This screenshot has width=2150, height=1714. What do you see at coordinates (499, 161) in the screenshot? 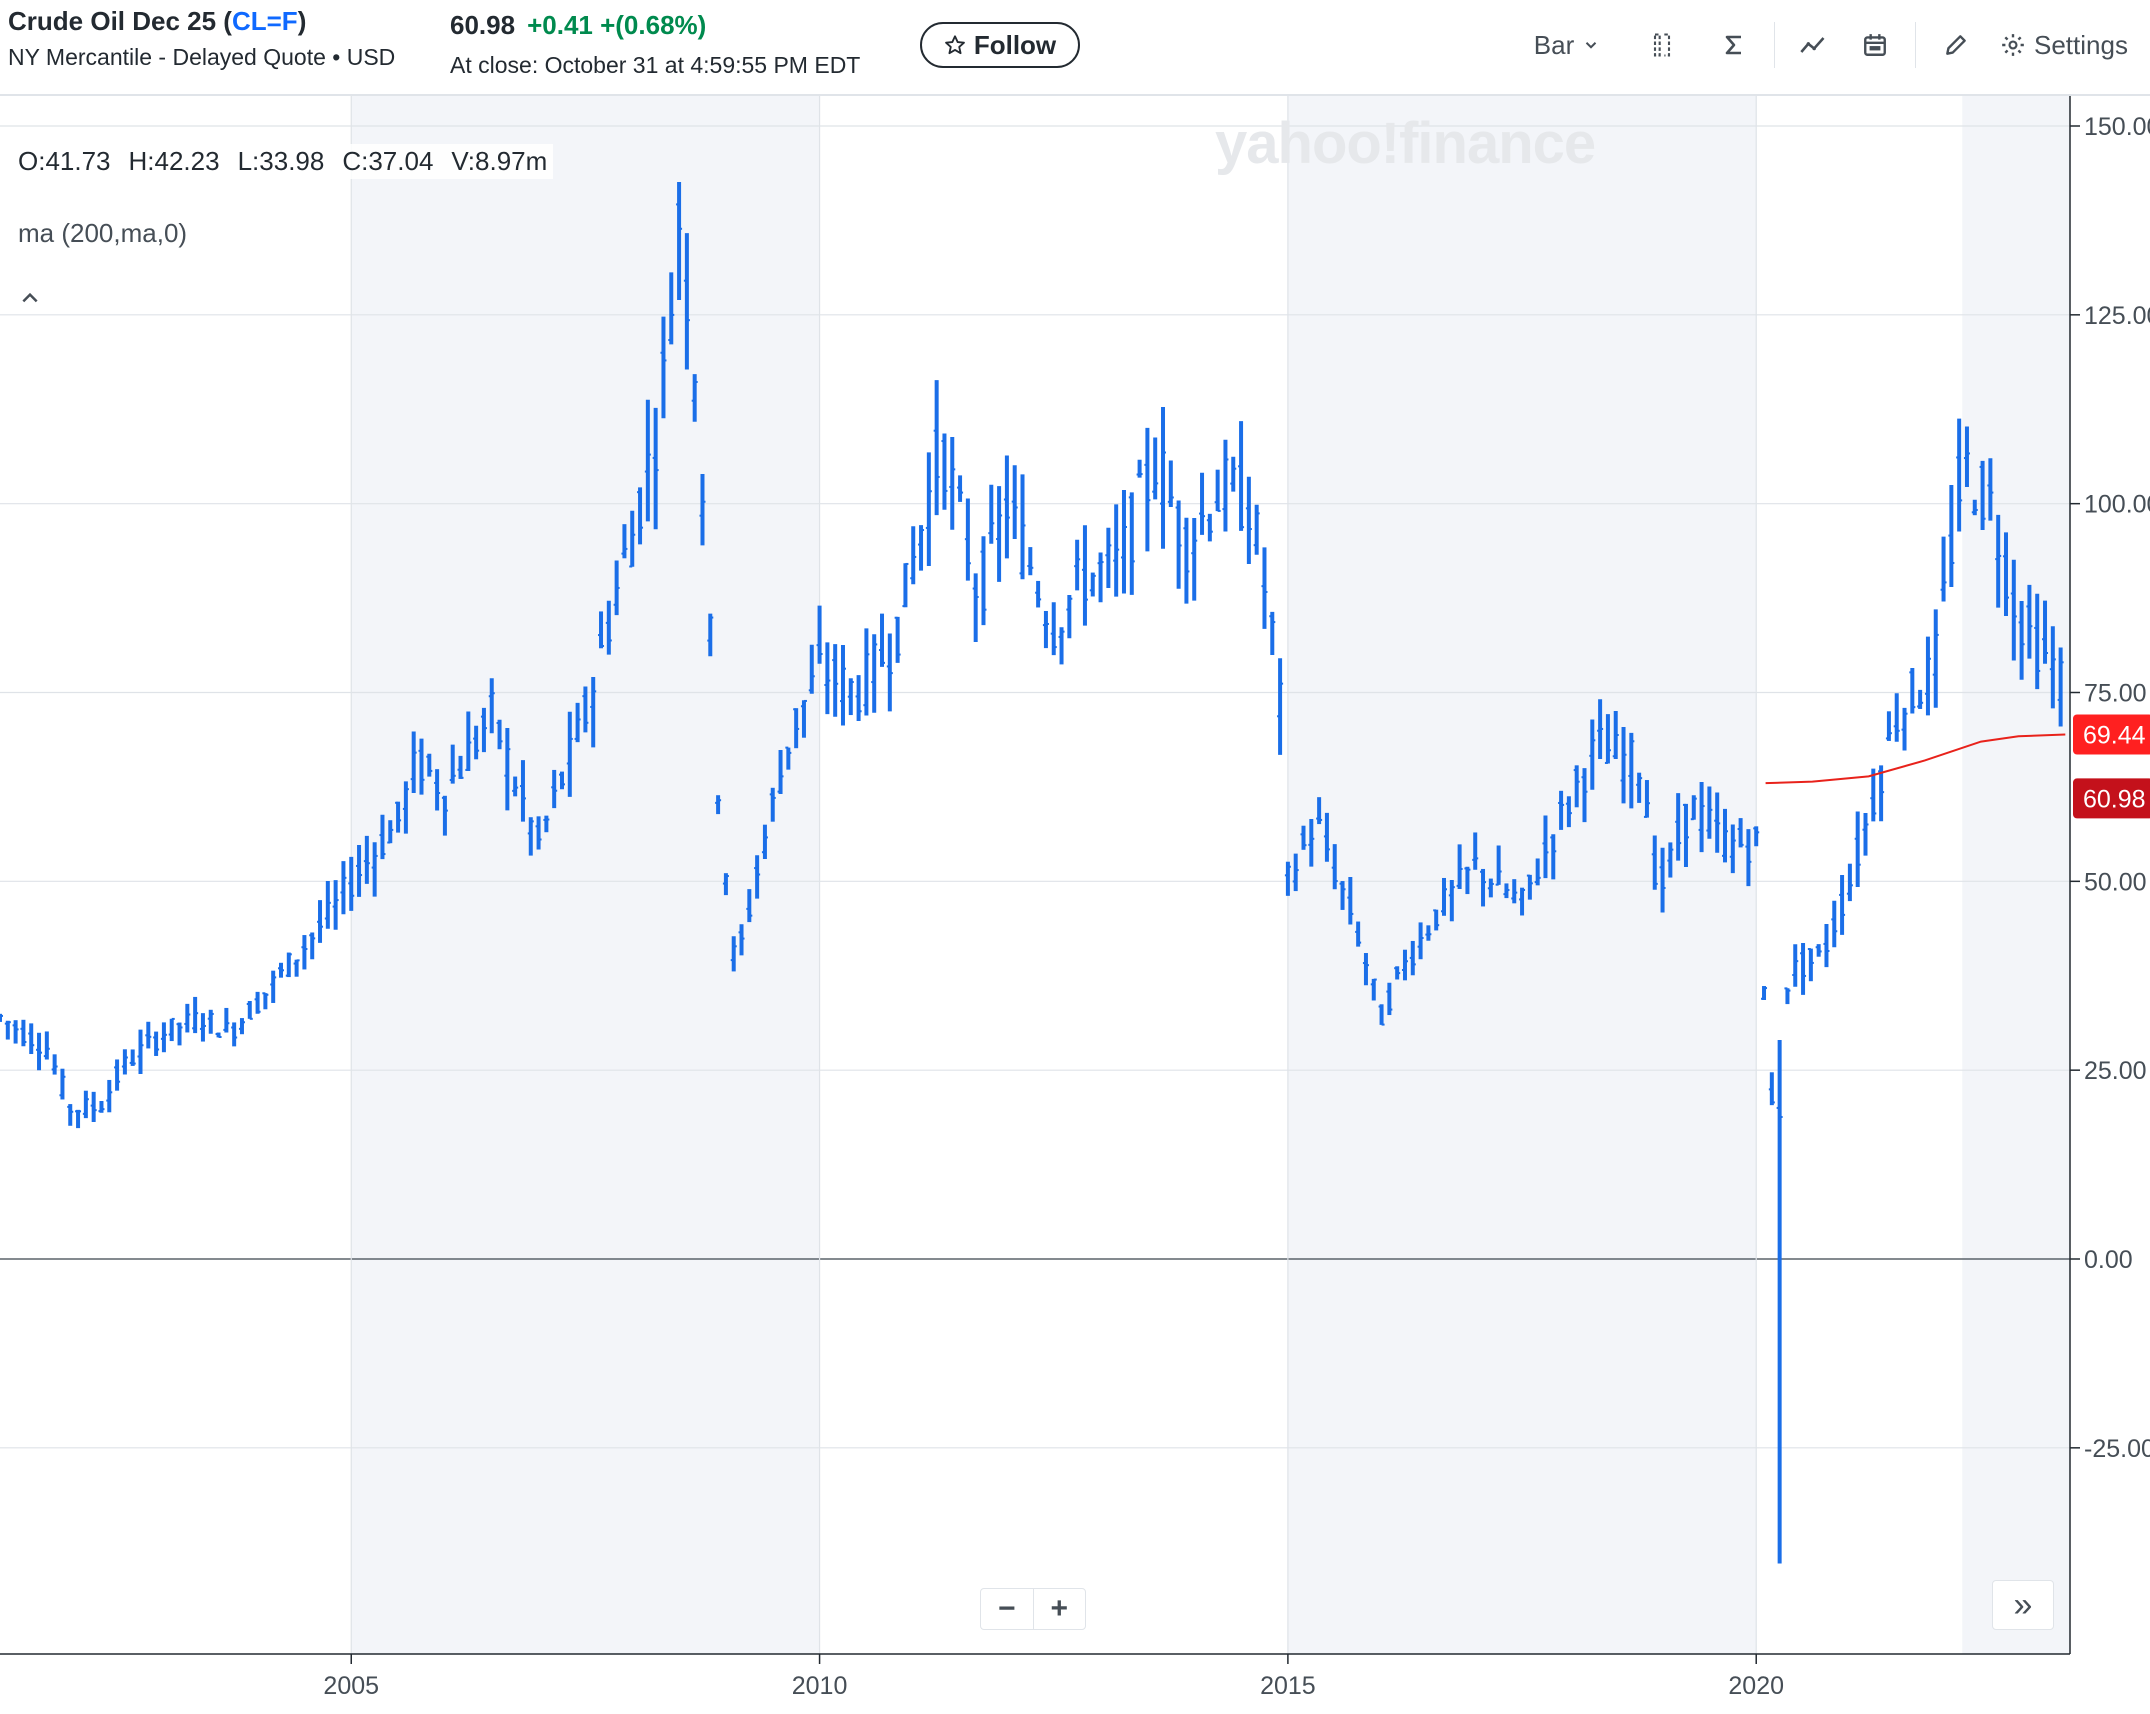
I see `legend-volume: V:8.97m` at bounding box center [499, 161].